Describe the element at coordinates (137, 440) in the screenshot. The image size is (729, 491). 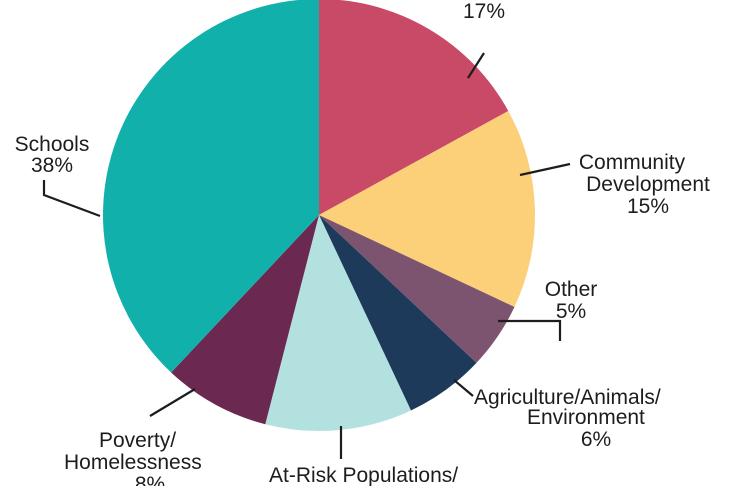
I see `slice-label: Poverty/` at that location.